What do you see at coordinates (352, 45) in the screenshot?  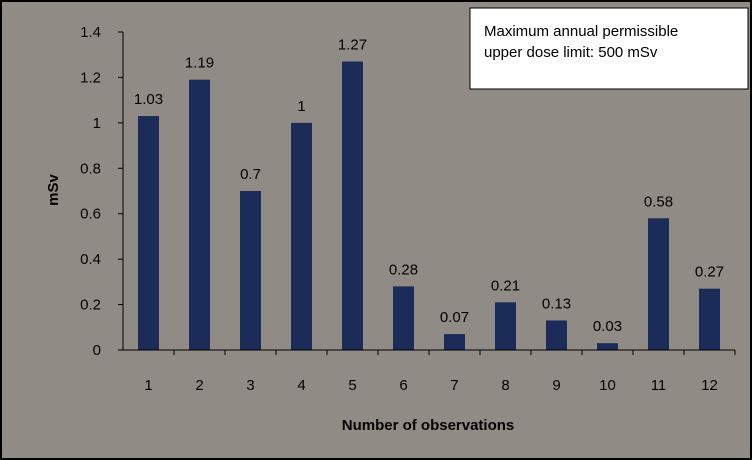 I see `bar-value-label: 1.27` at bounding box center [352, 45].